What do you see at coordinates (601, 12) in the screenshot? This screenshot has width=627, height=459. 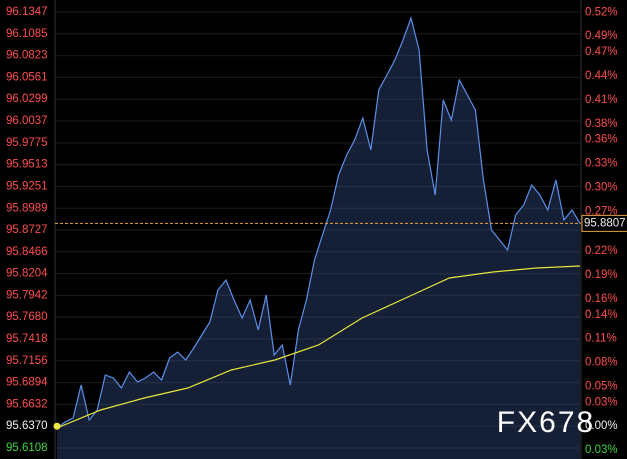 I see `y2-tick-label: 0.52%` at bounding box center [601, 12].